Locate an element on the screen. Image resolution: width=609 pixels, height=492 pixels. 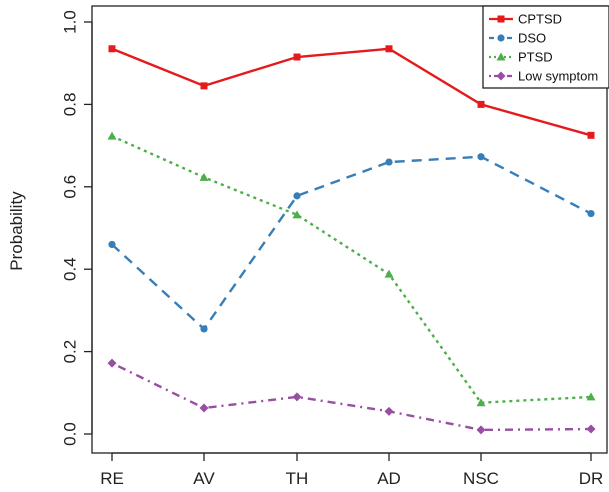
y-axis: 0.0 0.2 0.4 0.6 0.8 1.0 is located at coordinates (77, 228).